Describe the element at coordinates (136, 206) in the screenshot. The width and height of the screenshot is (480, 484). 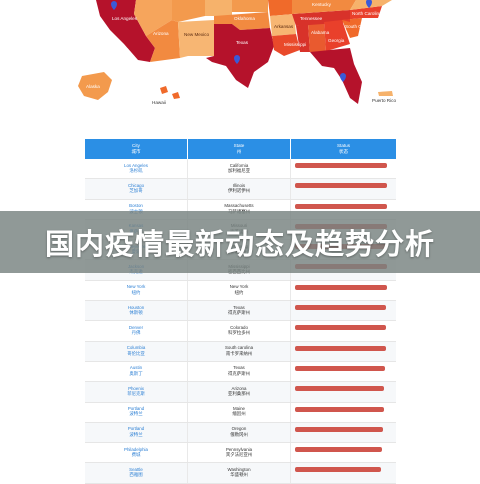
I see `city-name: Boston` at that location.